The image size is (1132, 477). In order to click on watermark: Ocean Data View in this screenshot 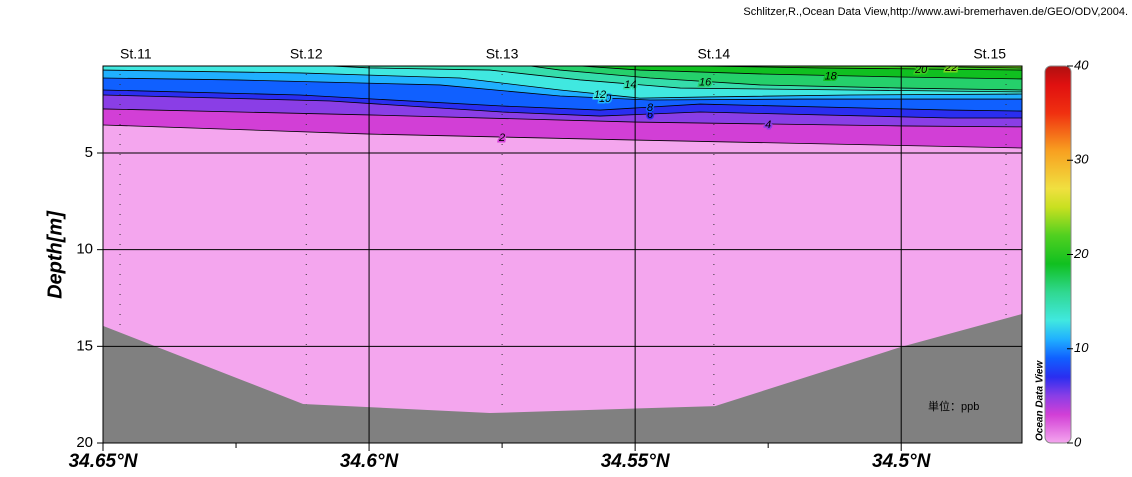, I will do `click(1040, 400)`.